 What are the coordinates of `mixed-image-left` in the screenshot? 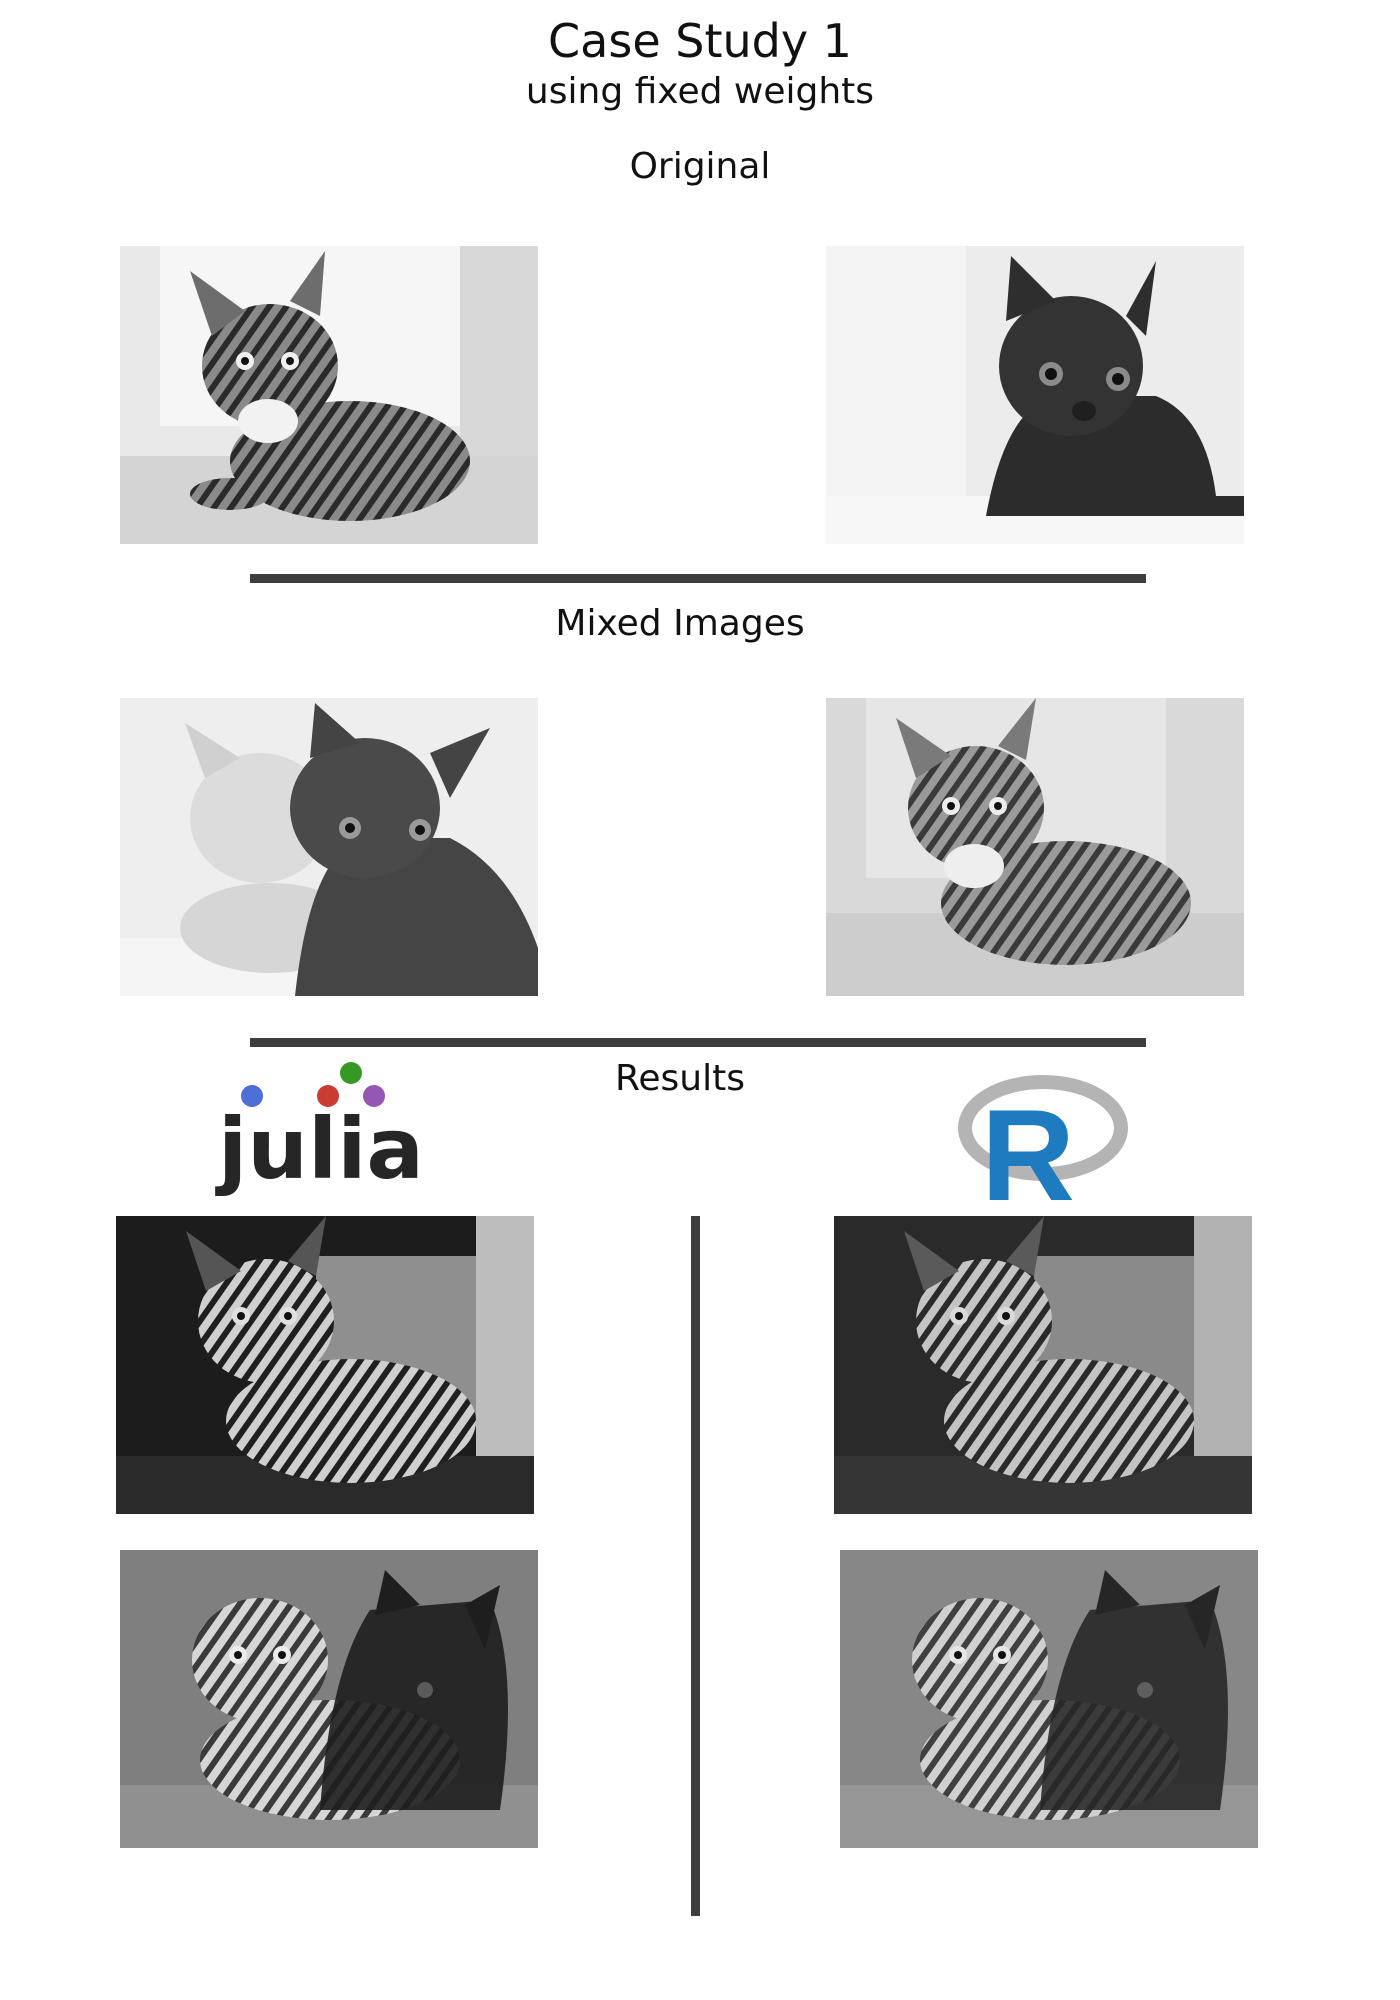 It's located at (329, 847).